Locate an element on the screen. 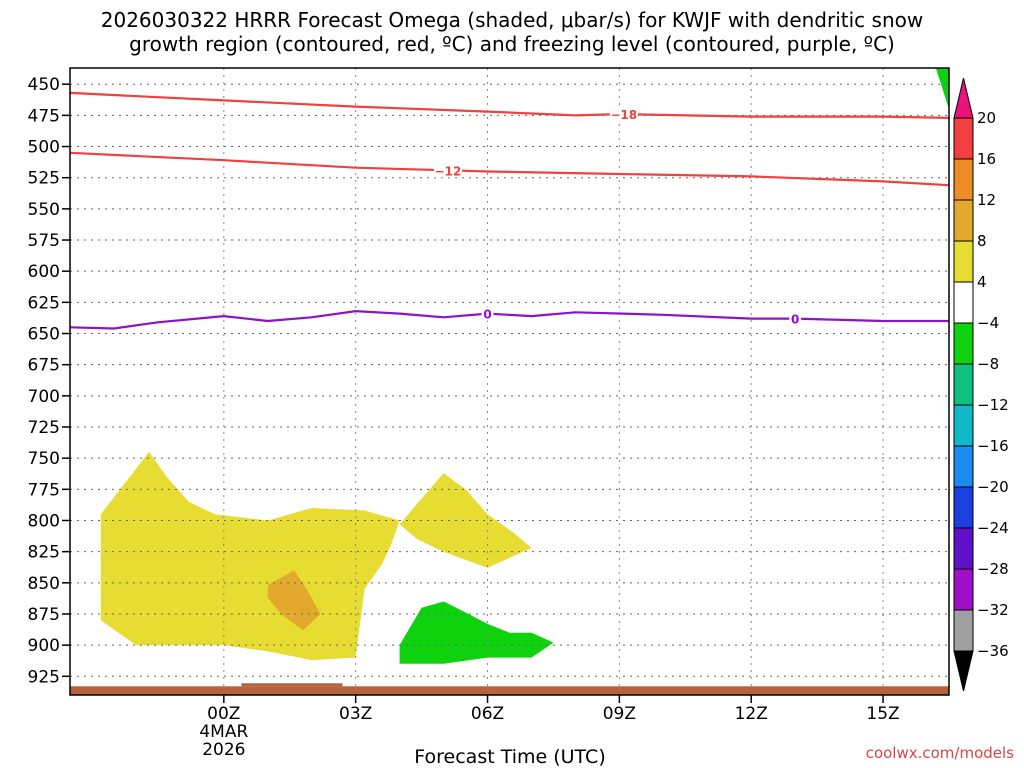 The image size is (1024, 768). y-tick-label-800: 800 is located at coordinates (44, 521).